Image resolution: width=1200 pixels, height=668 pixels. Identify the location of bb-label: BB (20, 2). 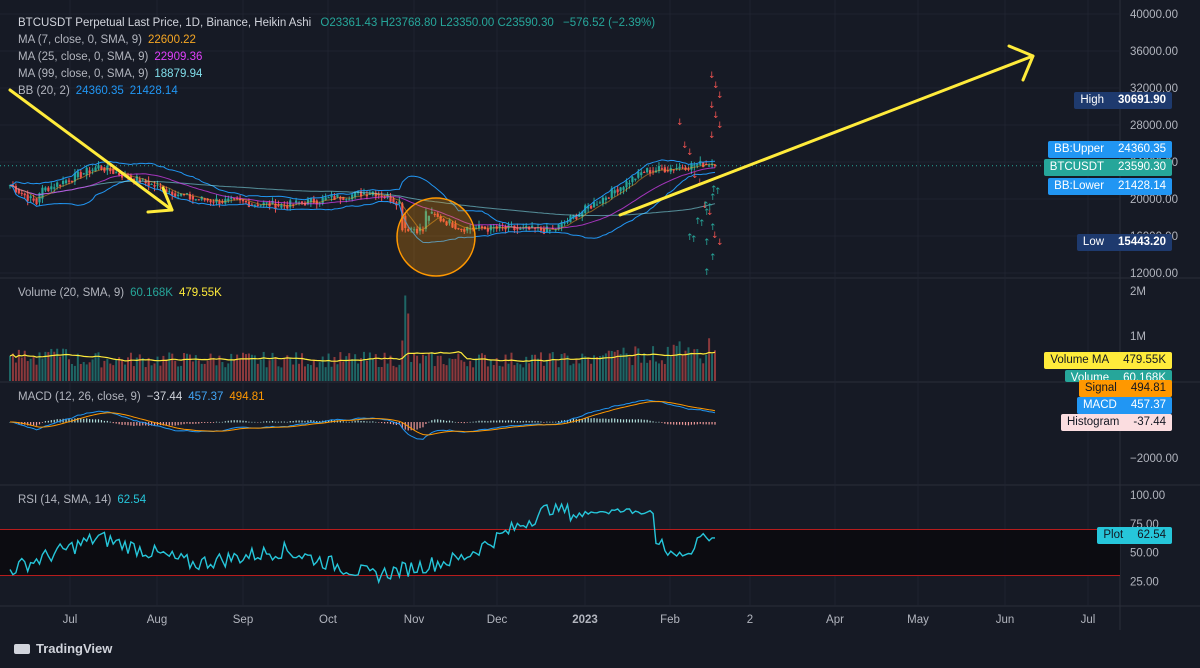
(44, 91).